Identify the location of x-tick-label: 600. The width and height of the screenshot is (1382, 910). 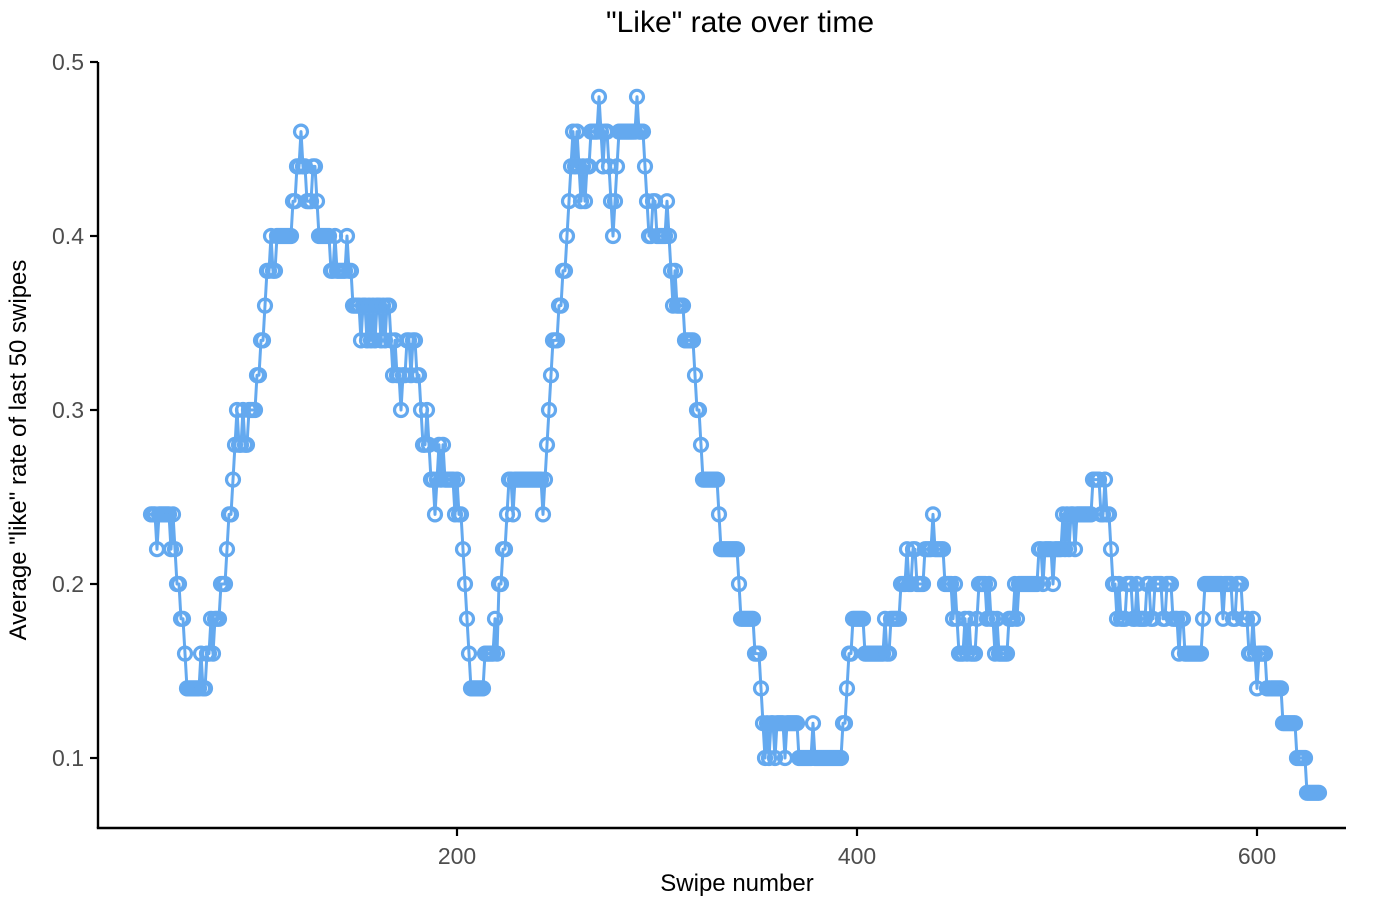
(1257, 856).